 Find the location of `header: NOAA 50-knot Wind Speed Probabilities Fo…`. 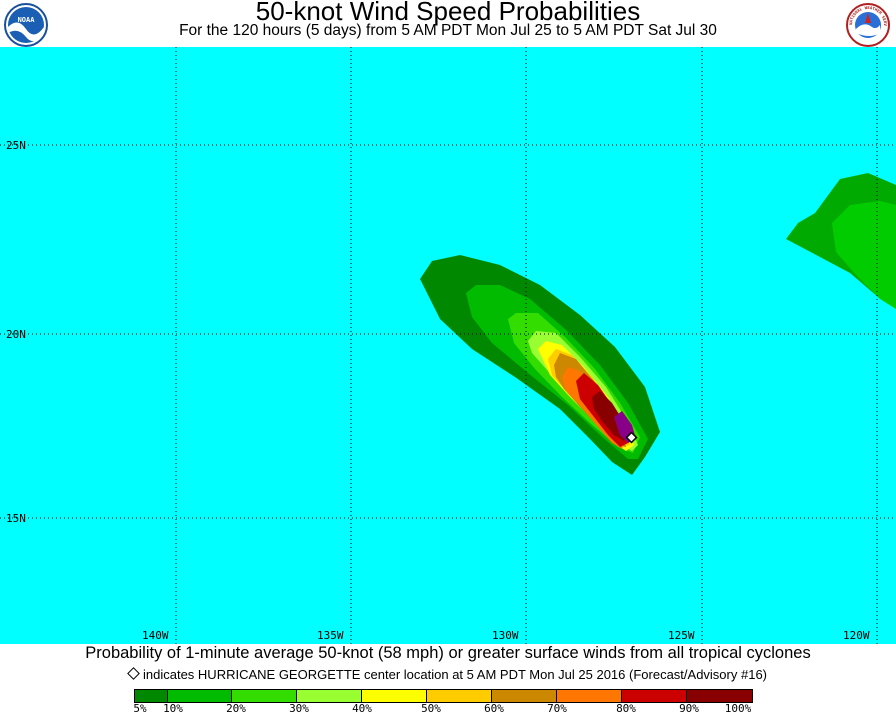

header: NOAA 50-knot Wind Speed Probabilities Fo… is located at coordinates (448, 23).